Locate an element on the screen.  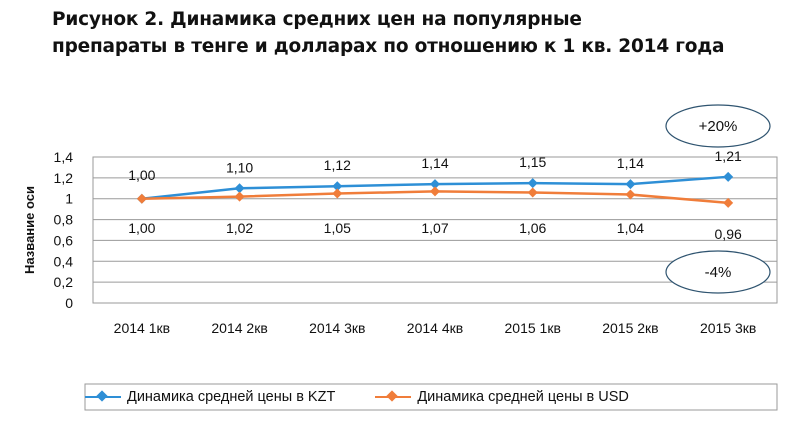
legend-swatch-kzt is located at coordinates (103, 397).